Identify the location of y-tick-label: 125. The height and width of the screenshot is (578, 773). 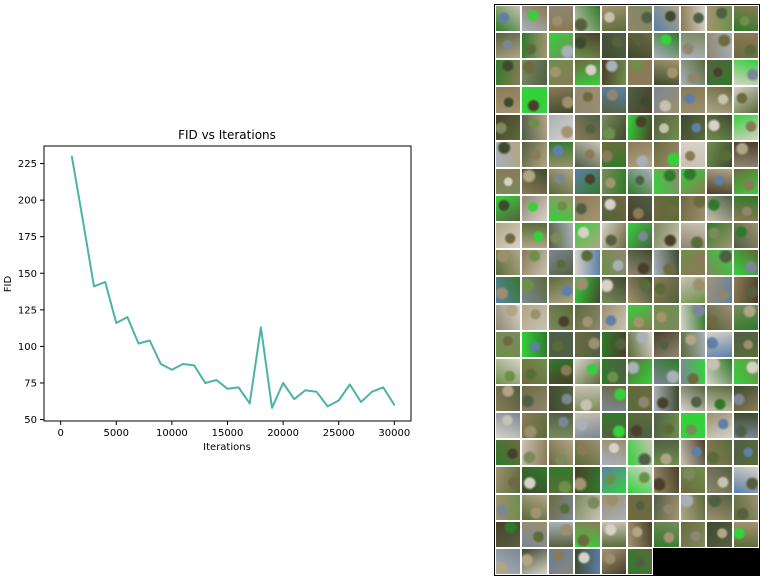
(27, 310).